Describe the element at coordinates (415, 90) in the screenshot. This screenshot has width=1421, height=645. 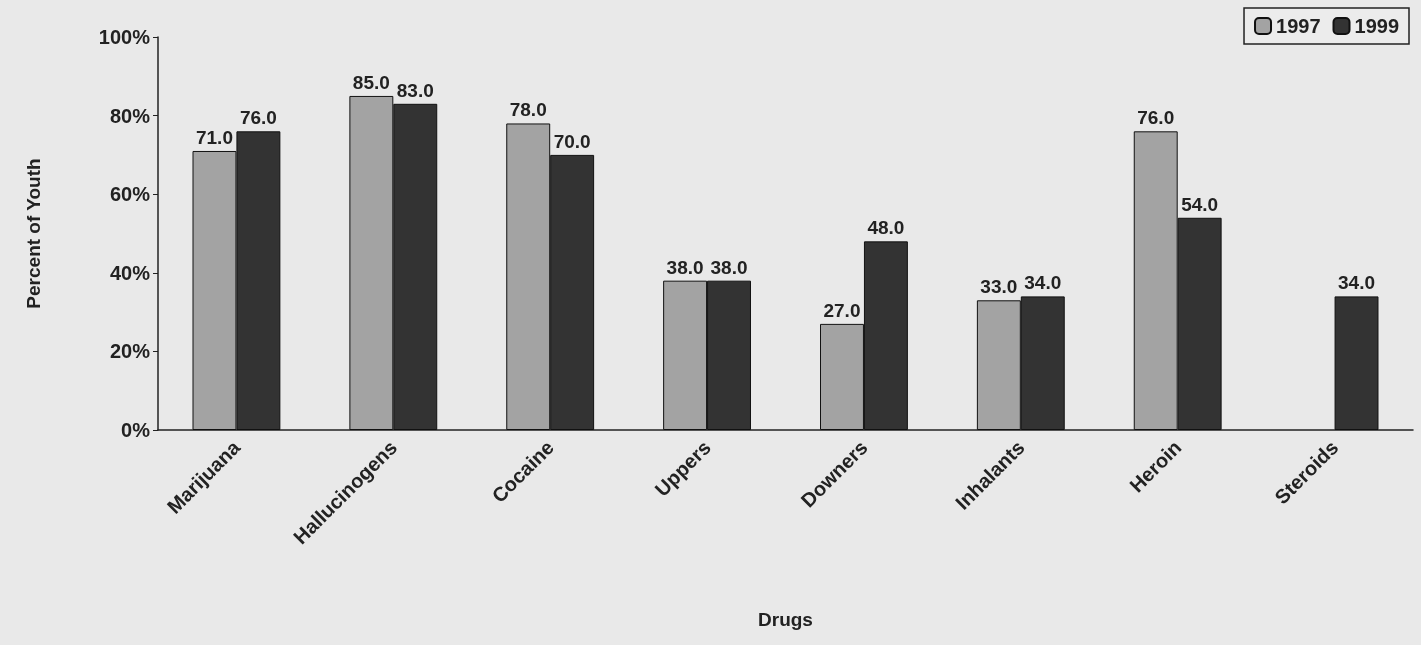
I see `data-label: 83.0` at that location.